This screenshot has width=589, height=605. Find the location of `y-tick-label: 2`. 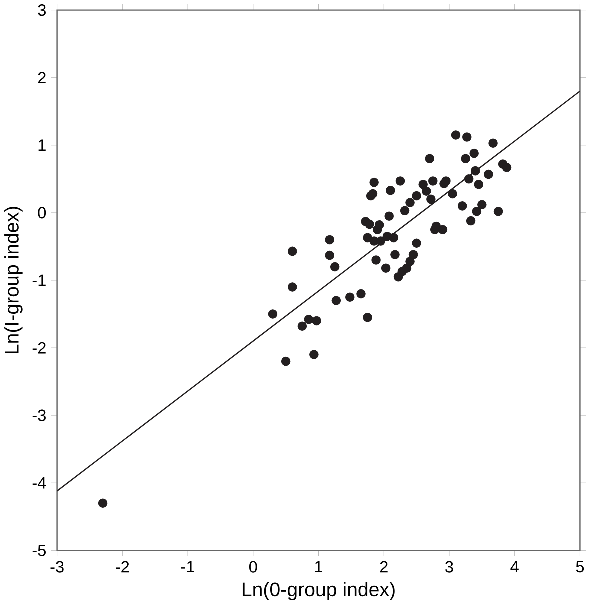

y-tick-label: 2 is located at coordinates (42, 78).